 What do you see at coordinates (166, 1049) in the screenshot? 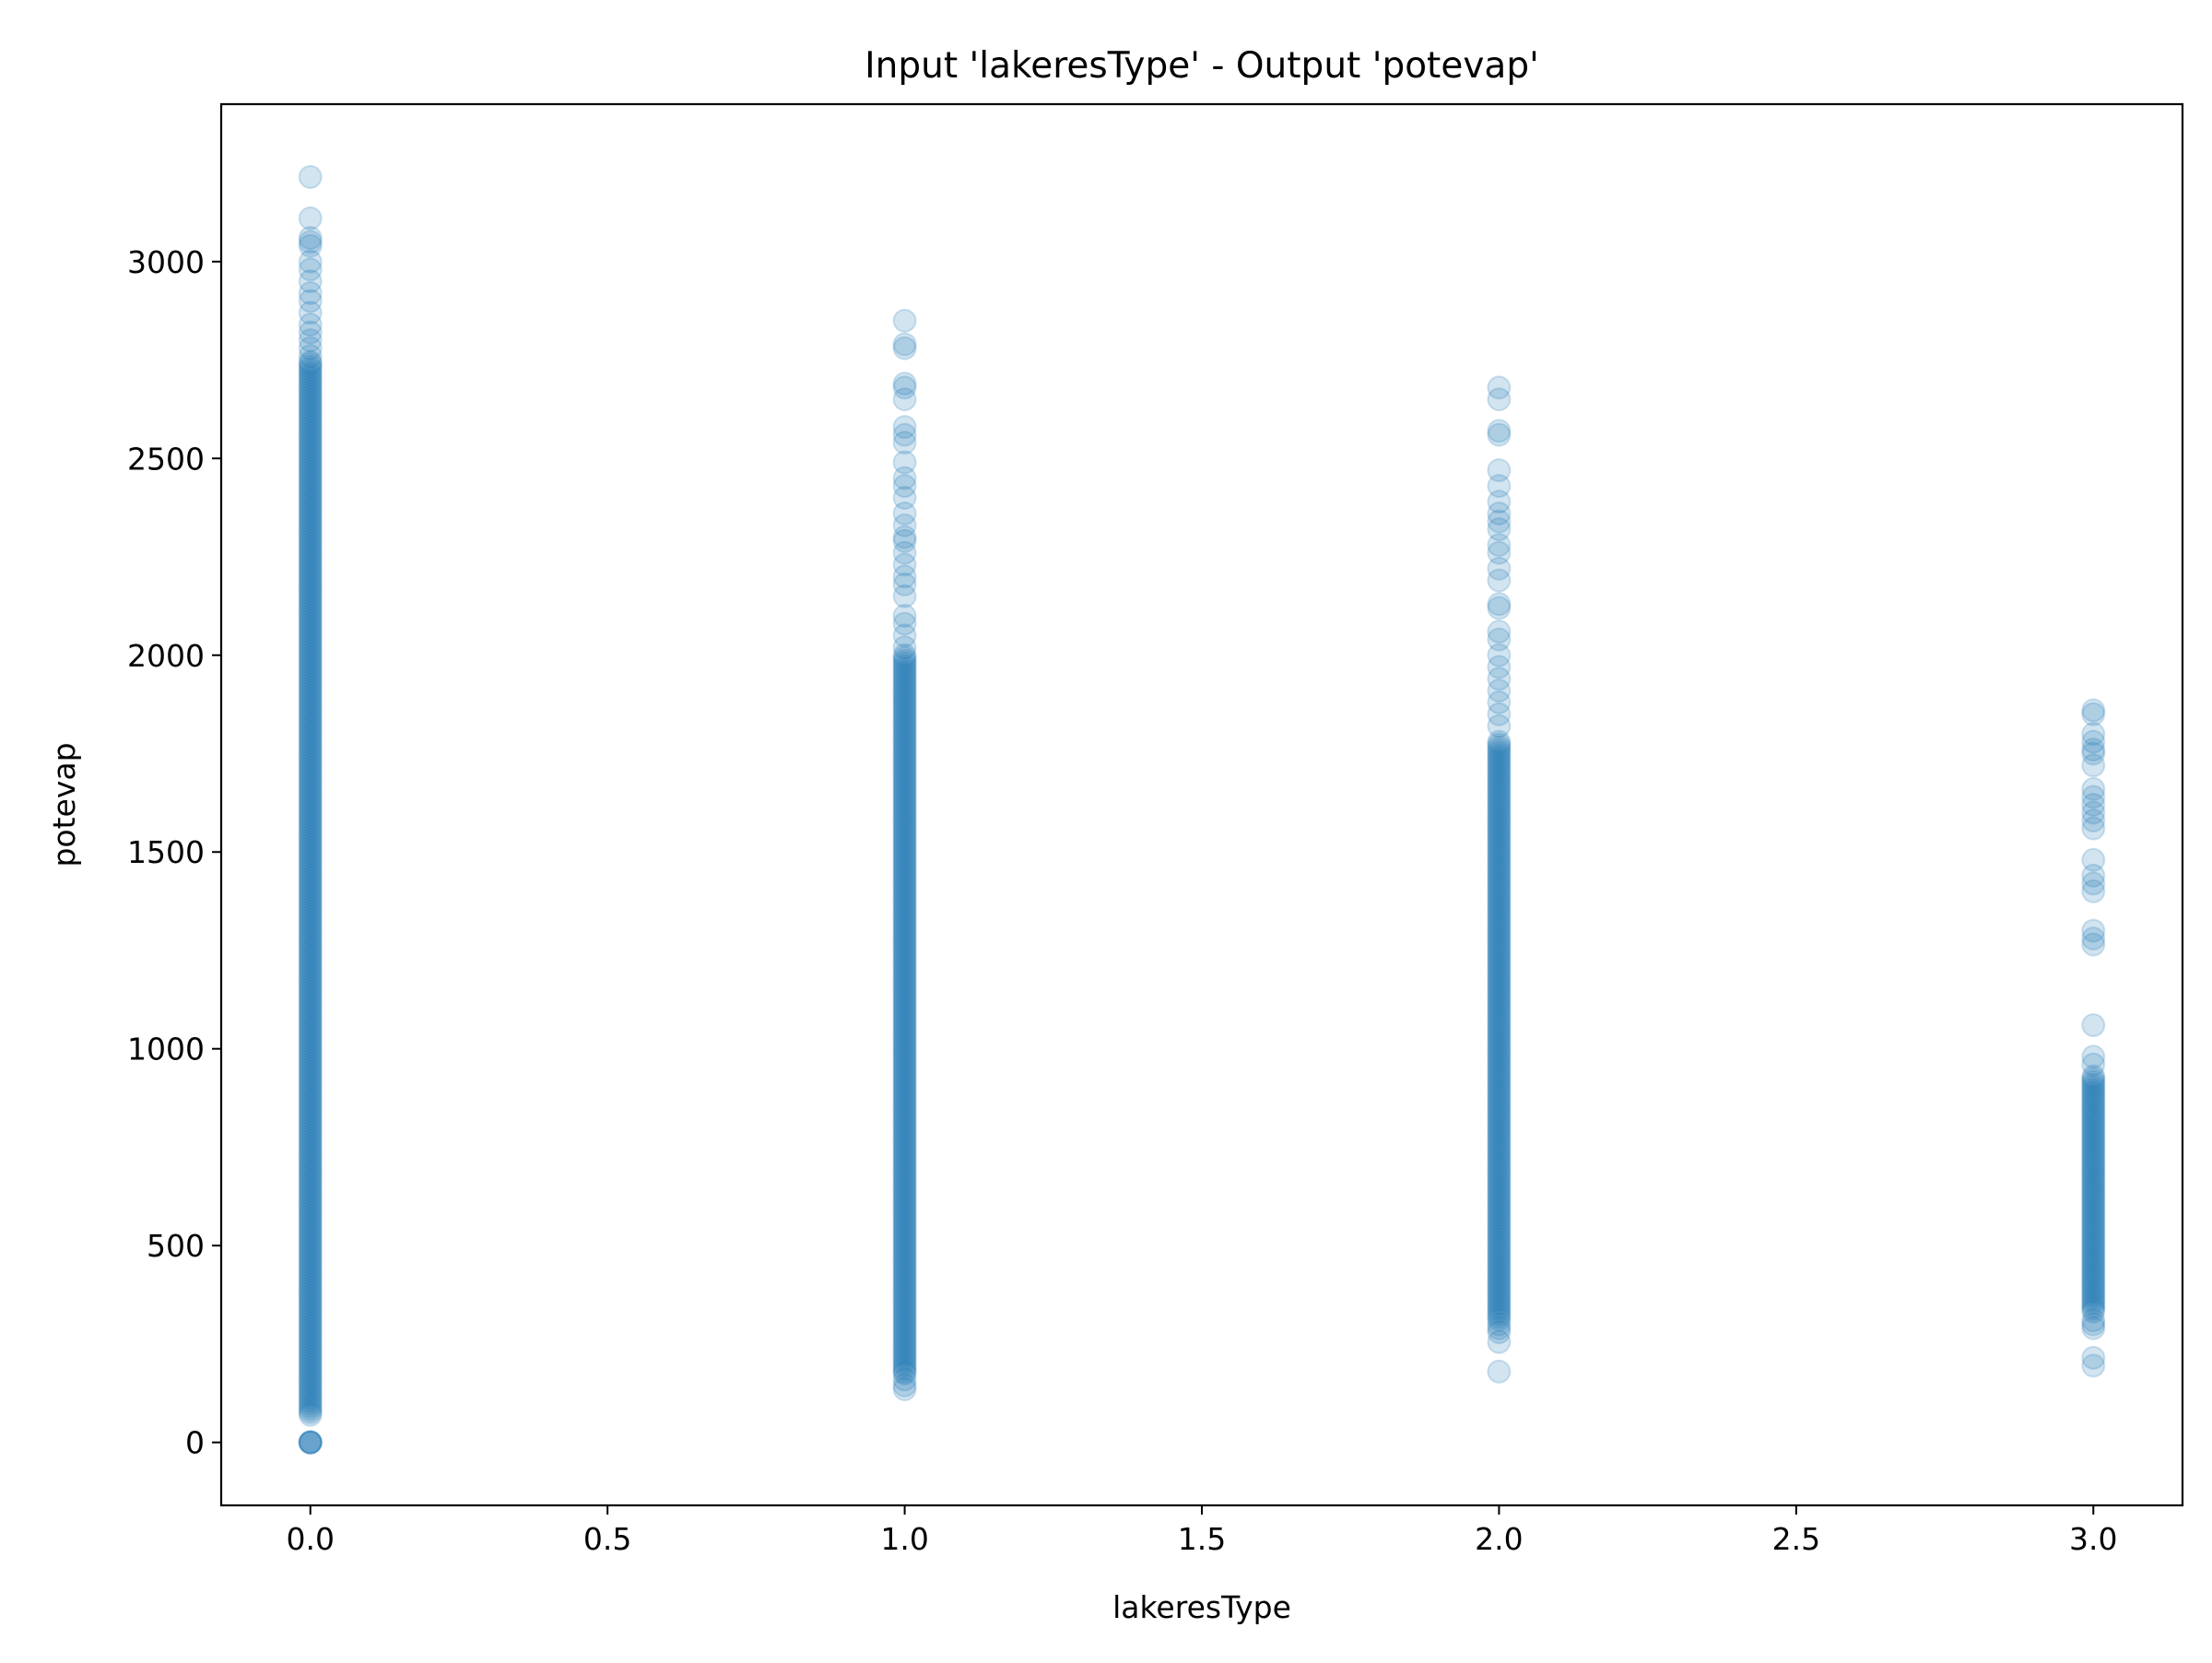
I see `y-tick-label: 1000` at bounding box center [166, 1049].